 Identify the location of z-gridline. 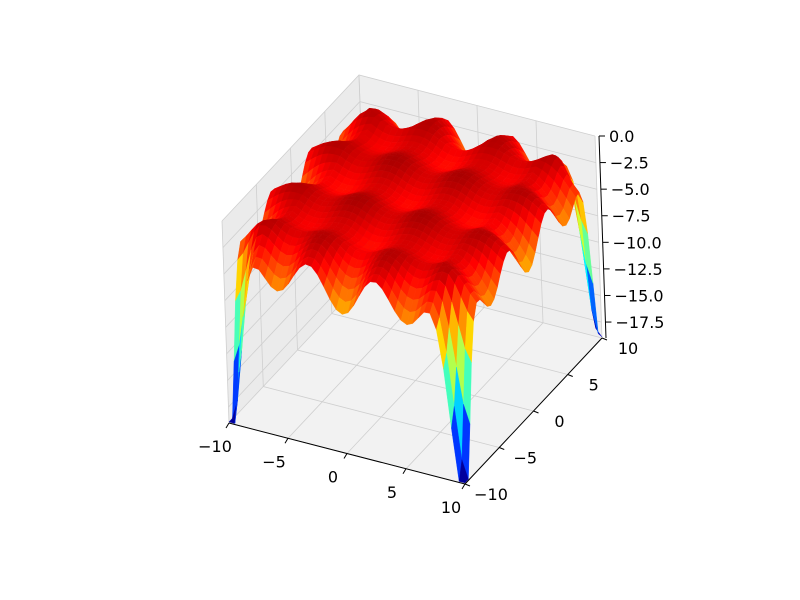
(408, 148).